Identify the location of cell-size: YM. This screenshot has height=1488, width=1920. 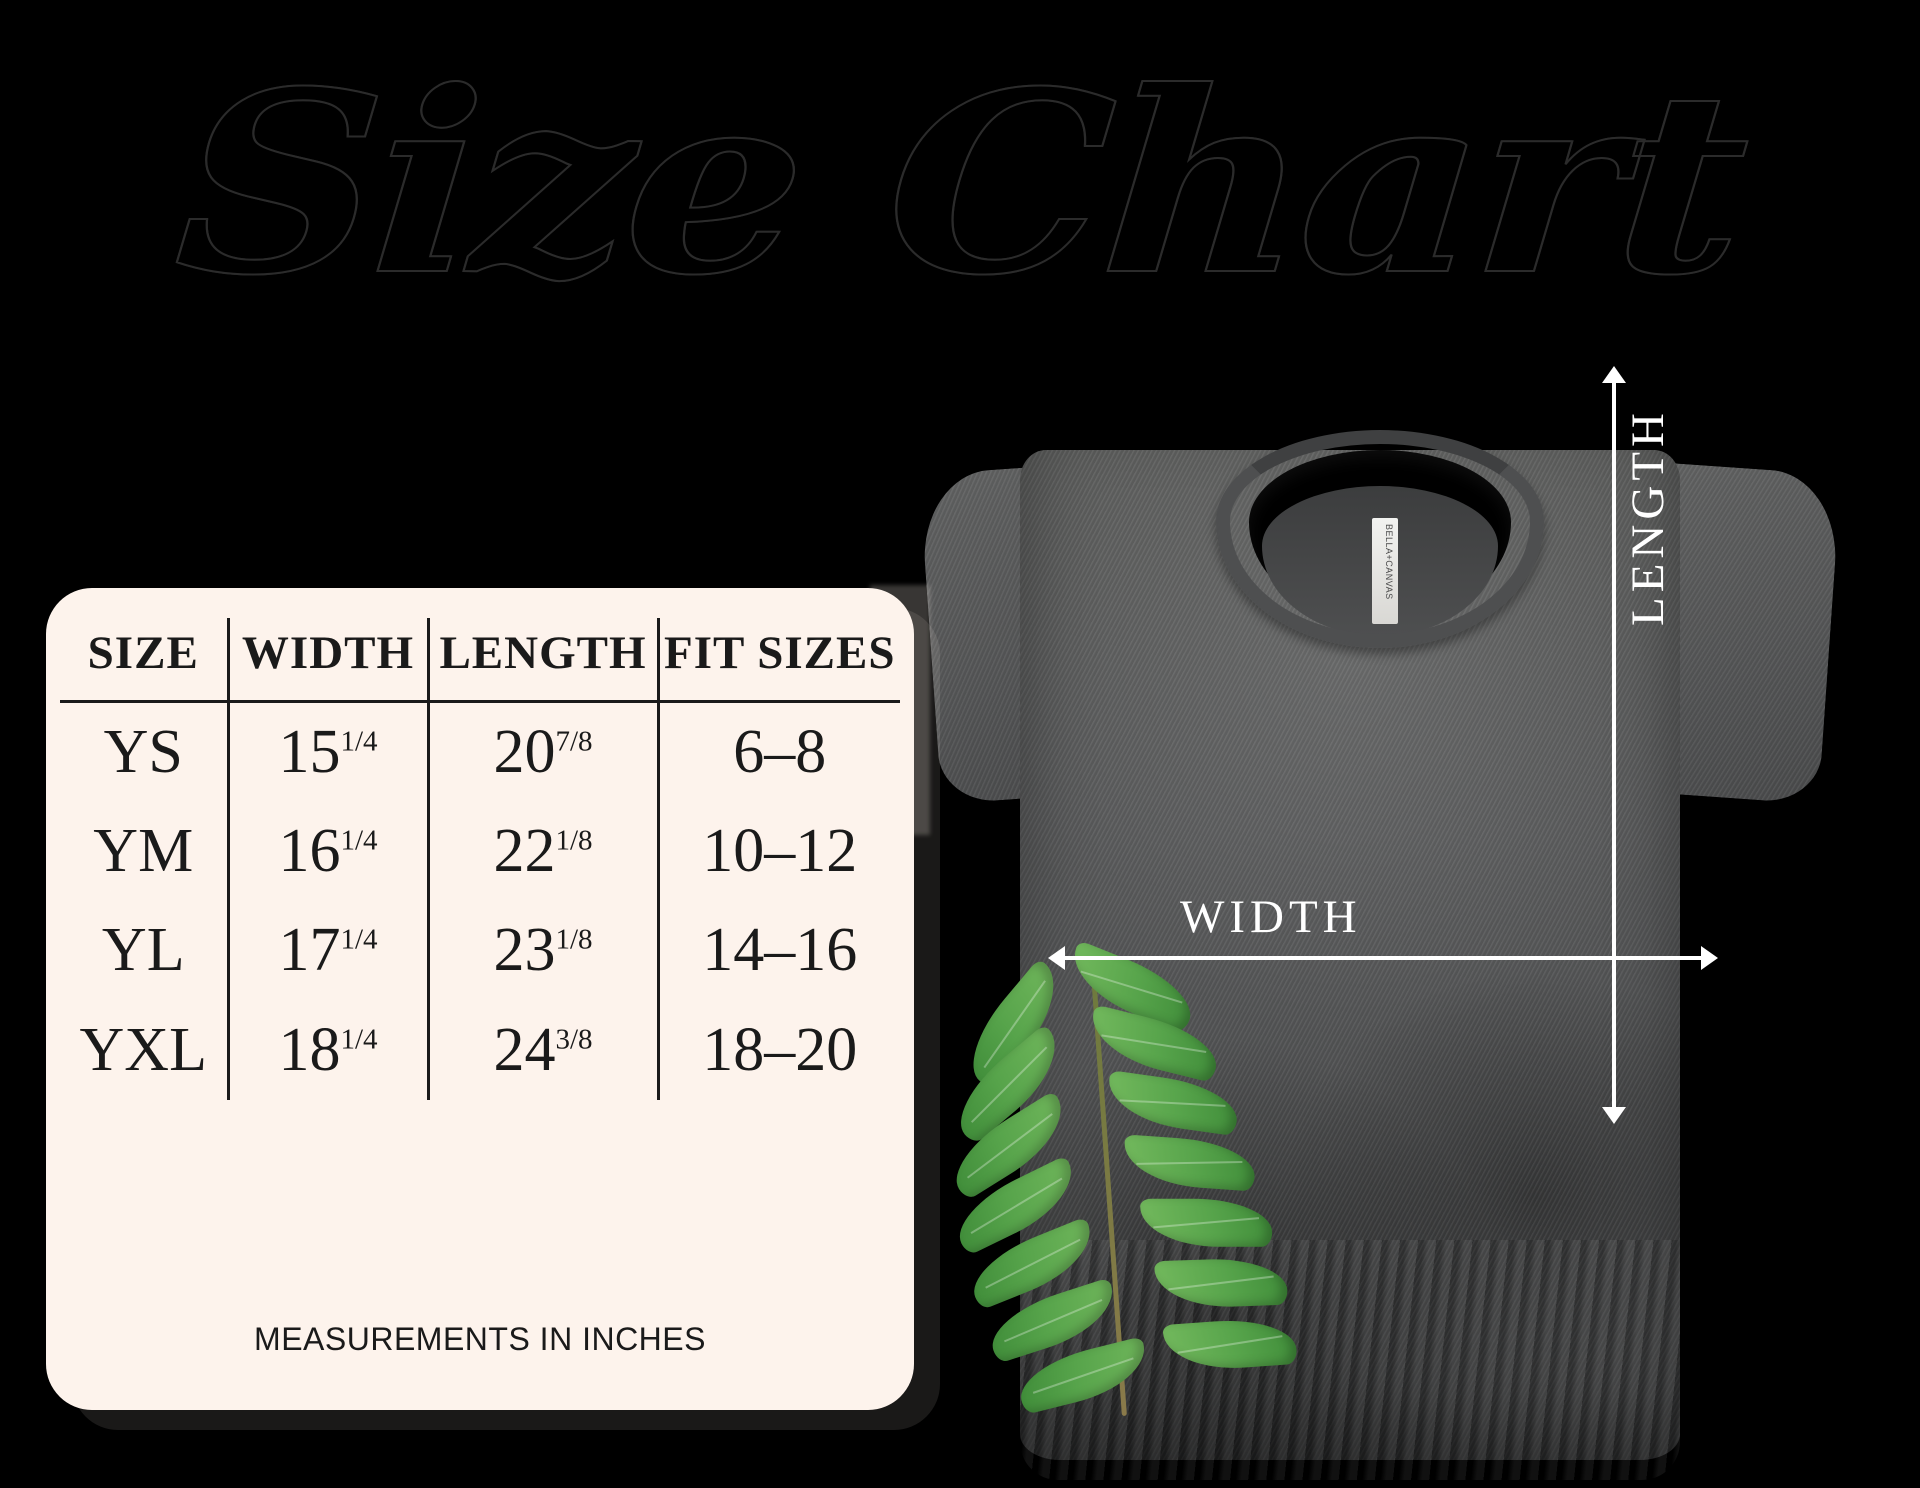
(143, 851).